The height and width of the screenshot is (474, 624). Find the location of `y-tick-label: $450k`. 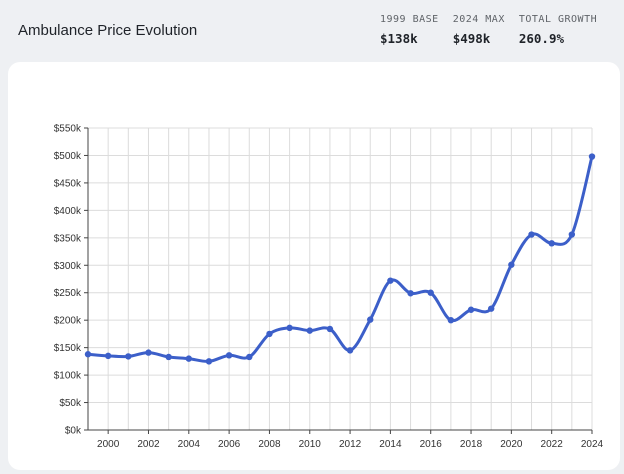

y-tick-label: $450k is located at coordinates (68, 183).